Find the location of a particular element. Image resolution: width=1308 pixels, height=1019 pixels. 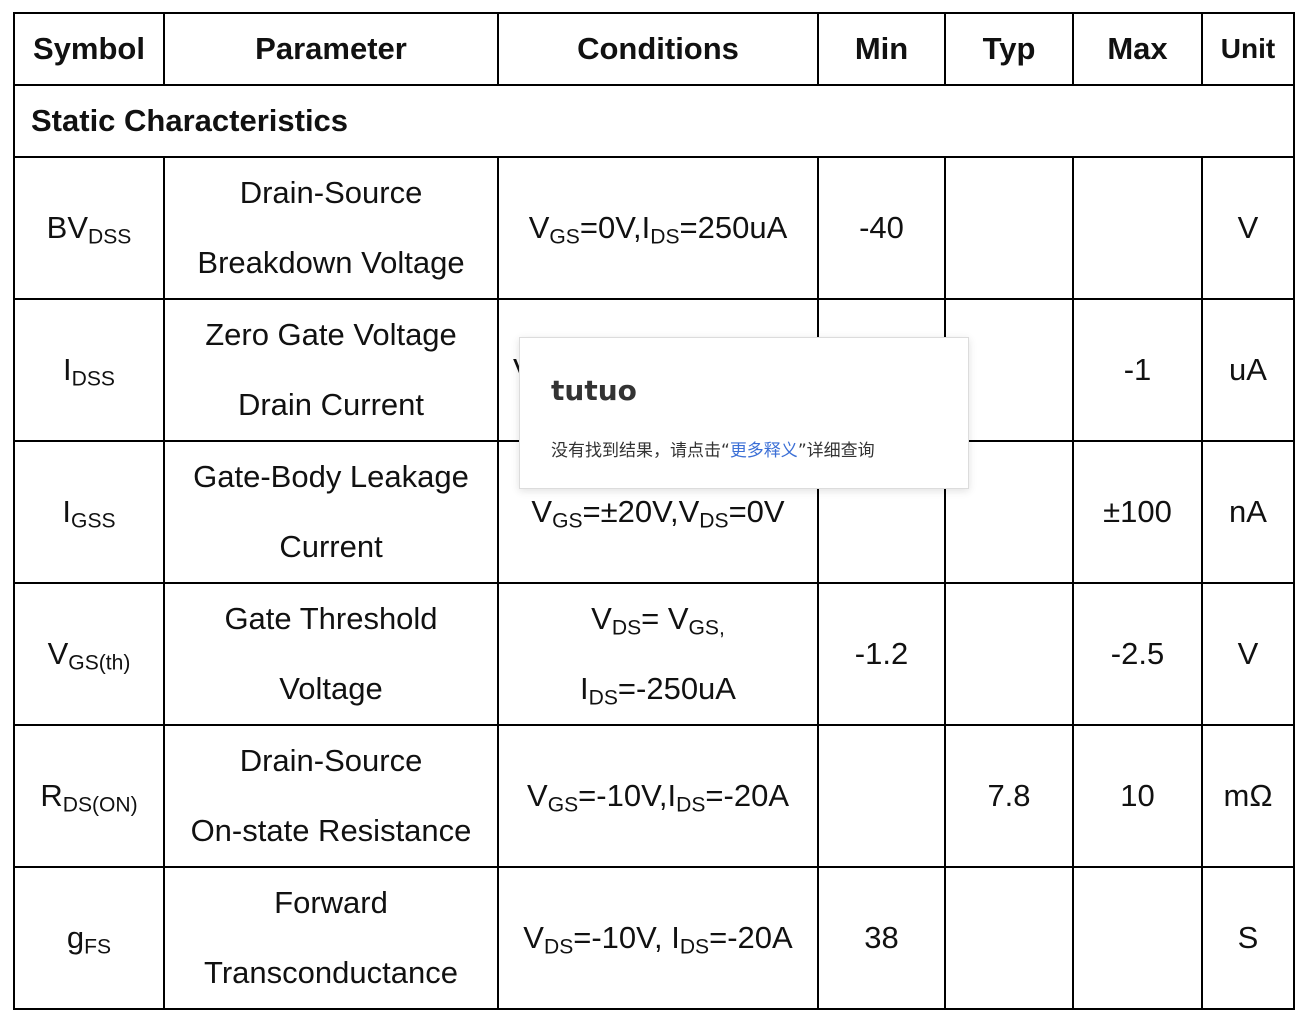

unit-cell: V is located at coordinates (1248, 654).